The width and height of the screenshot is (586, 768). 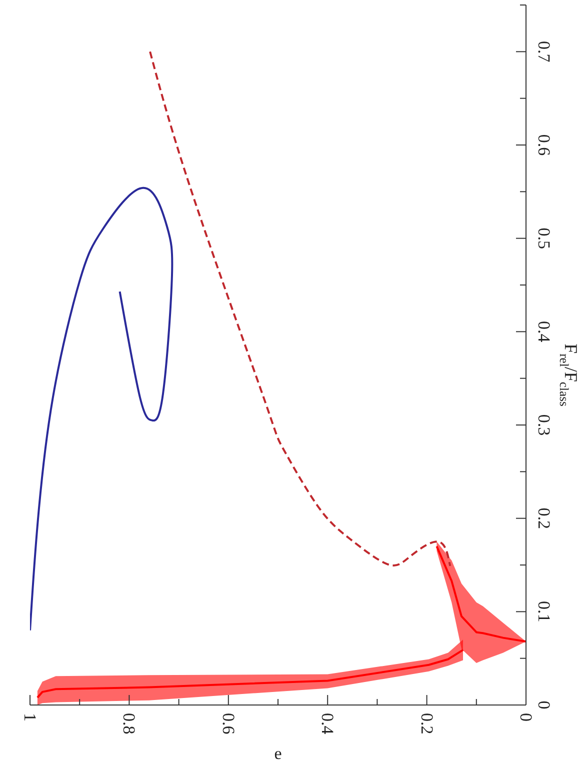 What do you see at coordinates (544, 425) in the screenshot?
I see `y-tick-label: 0.3` at bounding box center [544, 425].